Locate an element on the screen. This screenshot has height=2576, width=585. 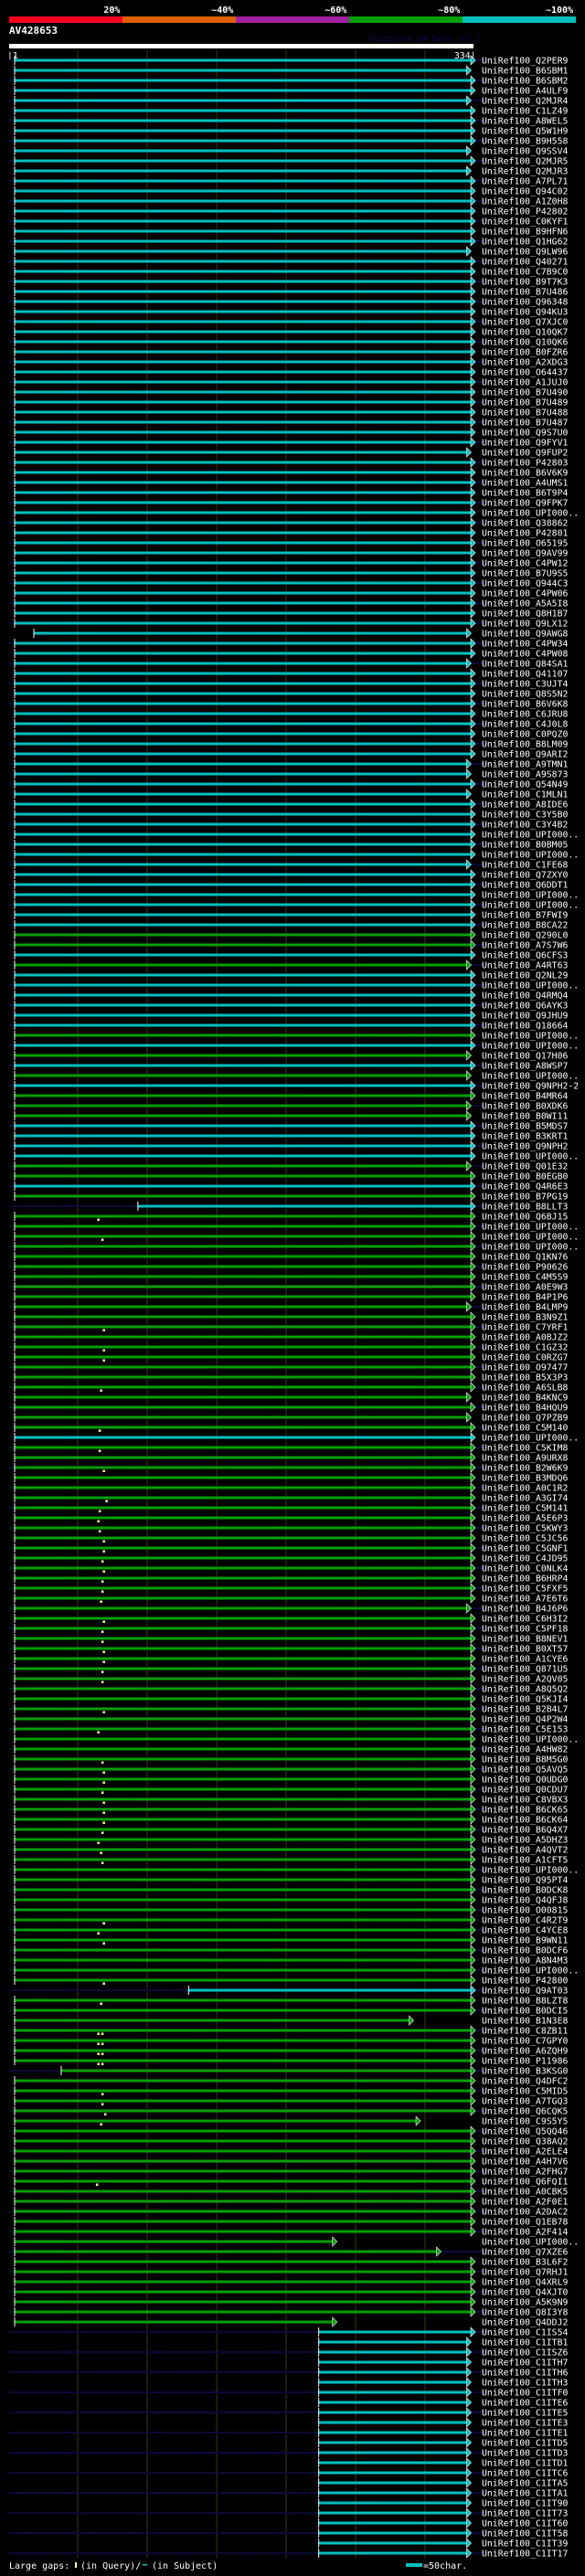
hit-label: UniRef100_B4MR64 is located at coordinates (525, 1097).